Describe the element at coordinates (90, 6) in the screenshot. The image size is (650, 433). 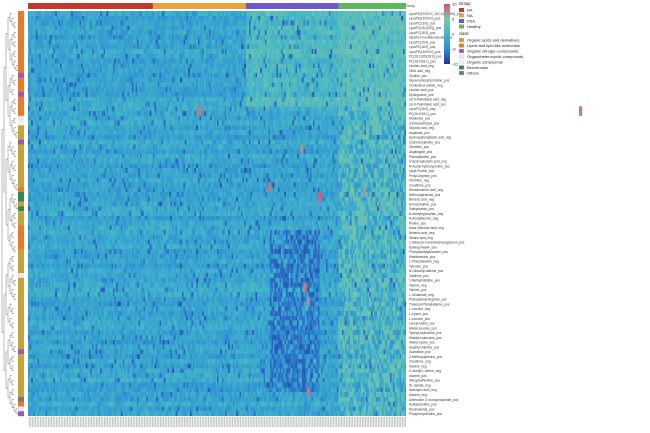
I see `group-bar-segment` at that location.